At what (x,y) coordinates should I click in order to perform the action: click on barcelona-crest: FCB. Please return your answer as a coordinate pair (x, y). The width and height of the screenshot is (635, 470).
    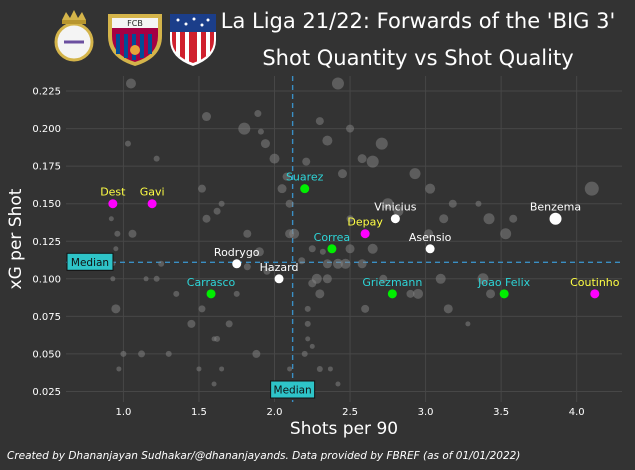
    Looking at the image, I should click on (135, 40).